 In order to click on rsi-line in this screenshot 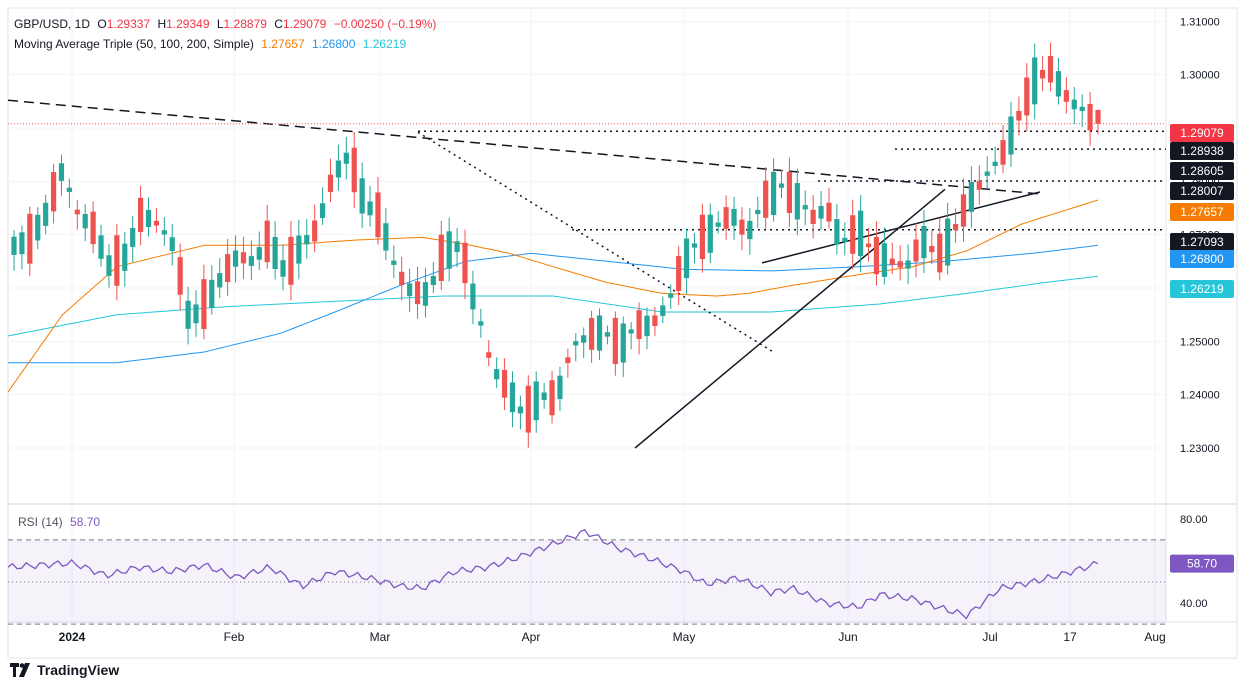, I will do `click(553, 574)`.